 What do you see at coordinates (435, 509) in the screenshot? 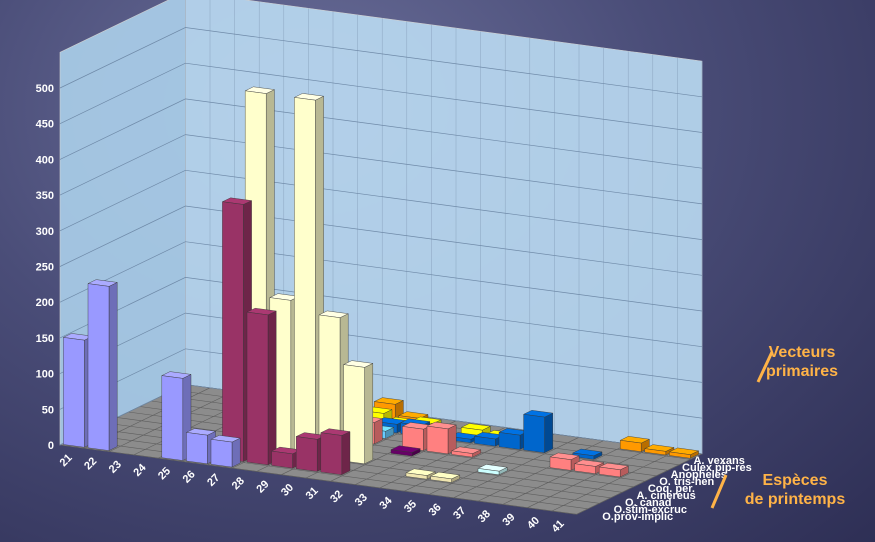
I see `x-tick-label: 36` at bounding box center [435, 509].